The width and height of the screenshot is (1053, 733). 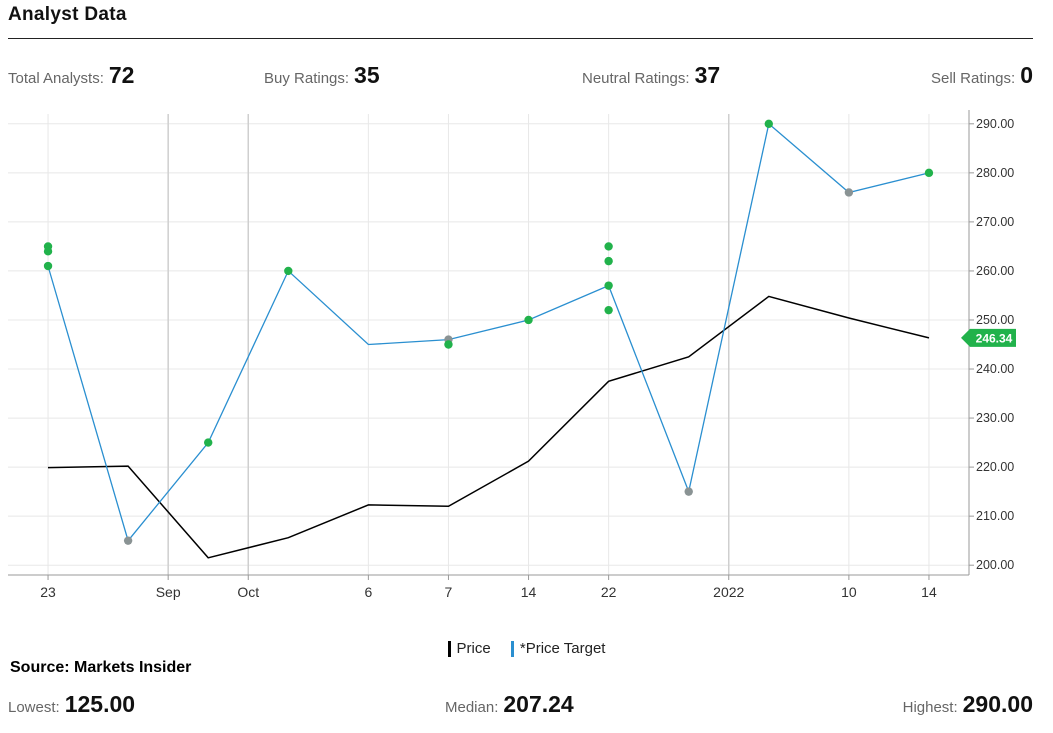 I want to click on legend-price-swatch, so click(x=449, y=648).